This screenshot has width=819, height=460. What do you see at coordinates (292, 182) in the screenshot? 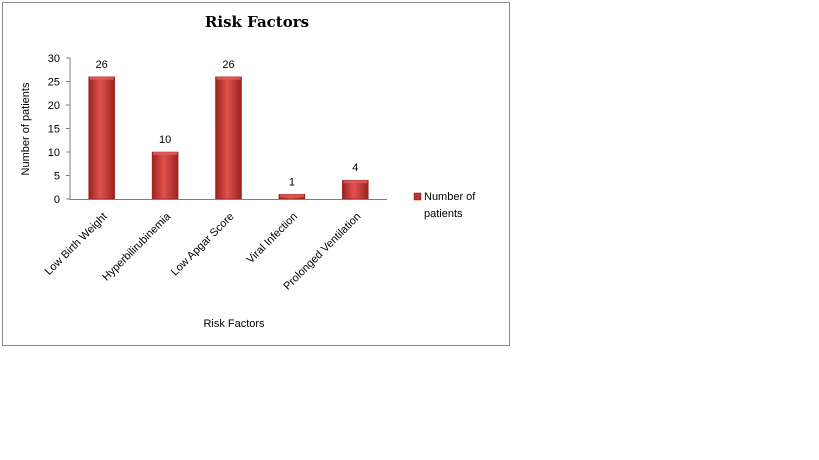
I see `bar-value-label: 1` at bounding box center [292, 182].